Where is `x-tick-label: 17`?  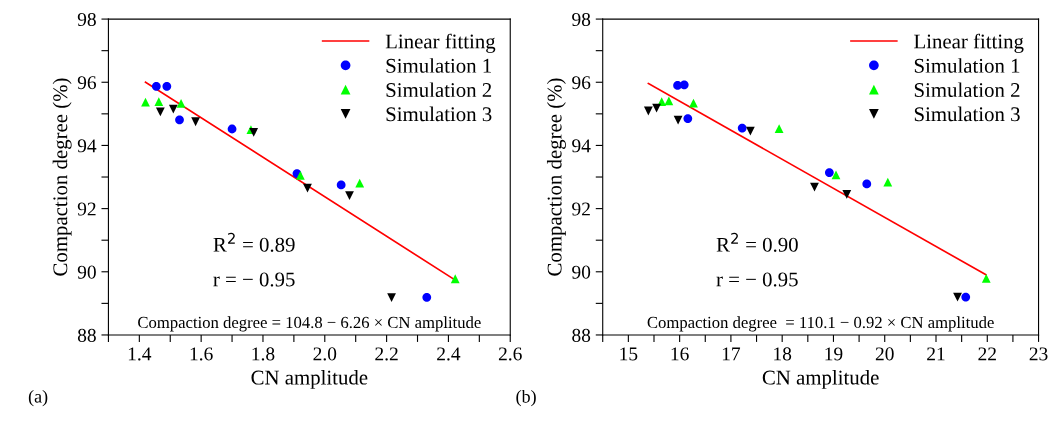
x-tick-label: 17 is located at coordinates (731, 354).